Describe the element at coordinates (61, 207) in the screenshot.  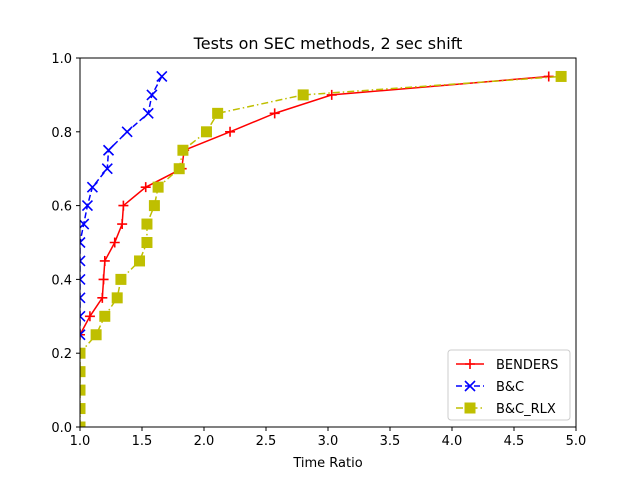
I see `y-tick-label-3: 0.6` at that location.